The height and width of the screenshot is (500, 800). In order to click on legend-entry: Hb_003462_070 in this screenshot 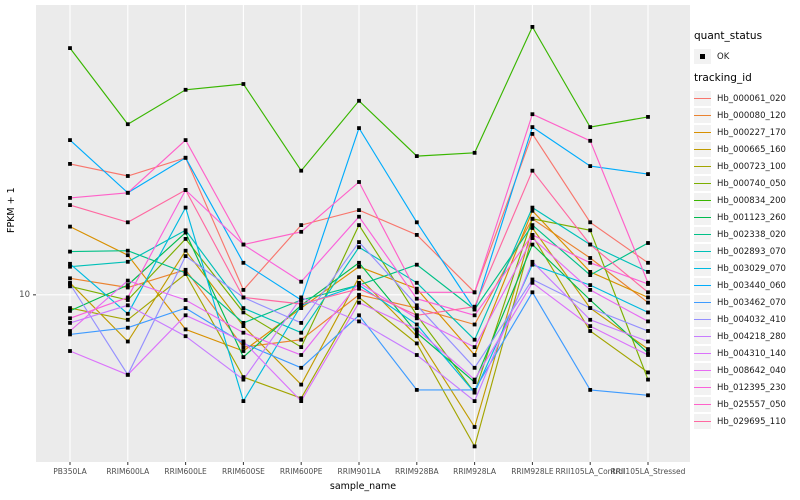, I will do `click(747, 302)`.